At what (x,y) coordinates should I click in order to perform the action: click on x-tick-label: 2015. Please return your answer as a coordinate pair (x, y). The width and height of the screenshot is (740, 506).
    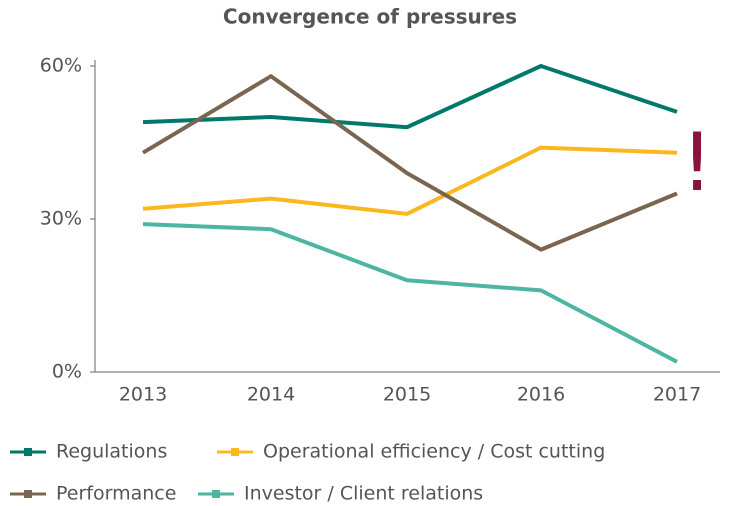
    Looking at the image, I should click on (407, 395).